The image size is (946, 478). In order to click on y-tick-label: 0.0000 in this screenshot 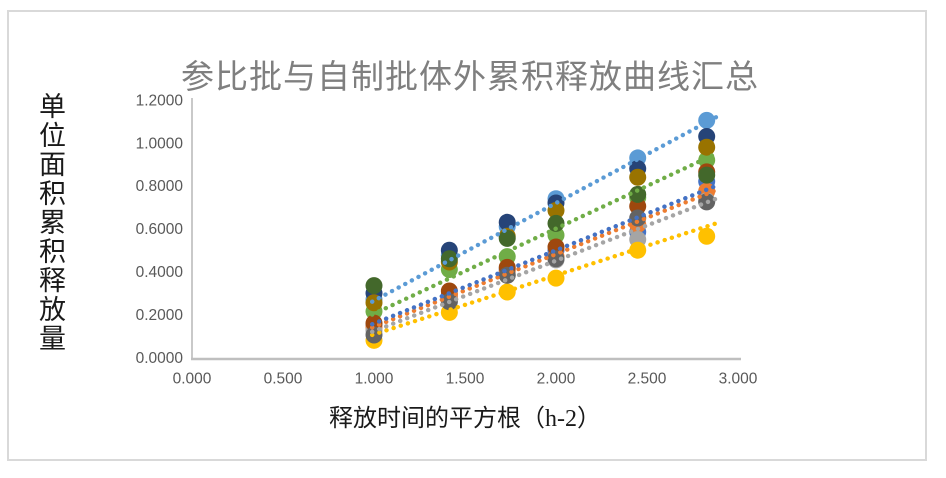, I will do `click(160, 358)`.